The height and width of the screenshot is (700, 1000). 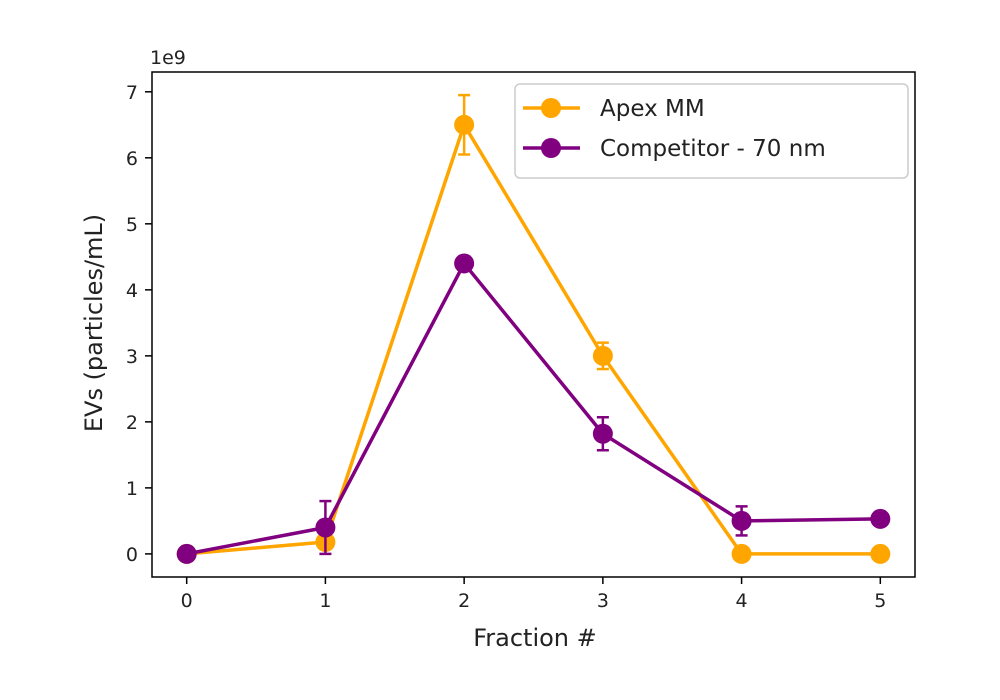 What do you see at coordinates (551, 148) in the screenshot?
I see `legend-marker-competitor-70nm` at bounding box center [551, 148].